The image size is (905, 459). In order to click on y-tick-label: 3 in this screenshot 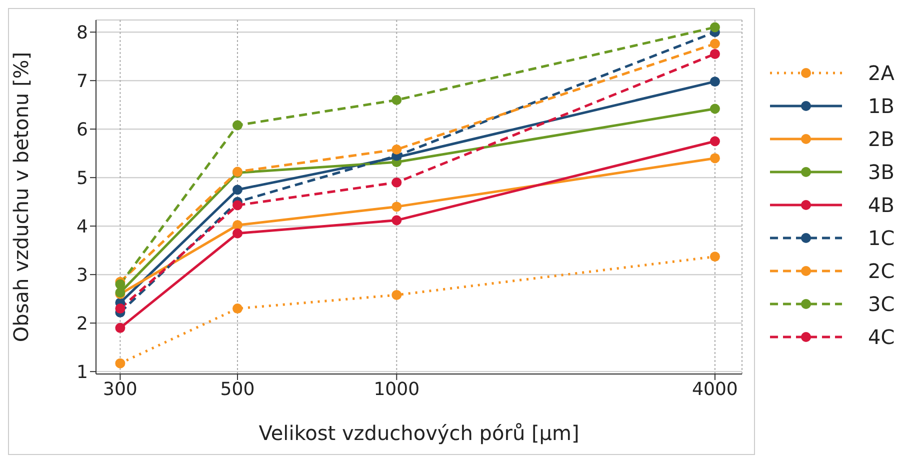, I will do `click(82, 275)`.